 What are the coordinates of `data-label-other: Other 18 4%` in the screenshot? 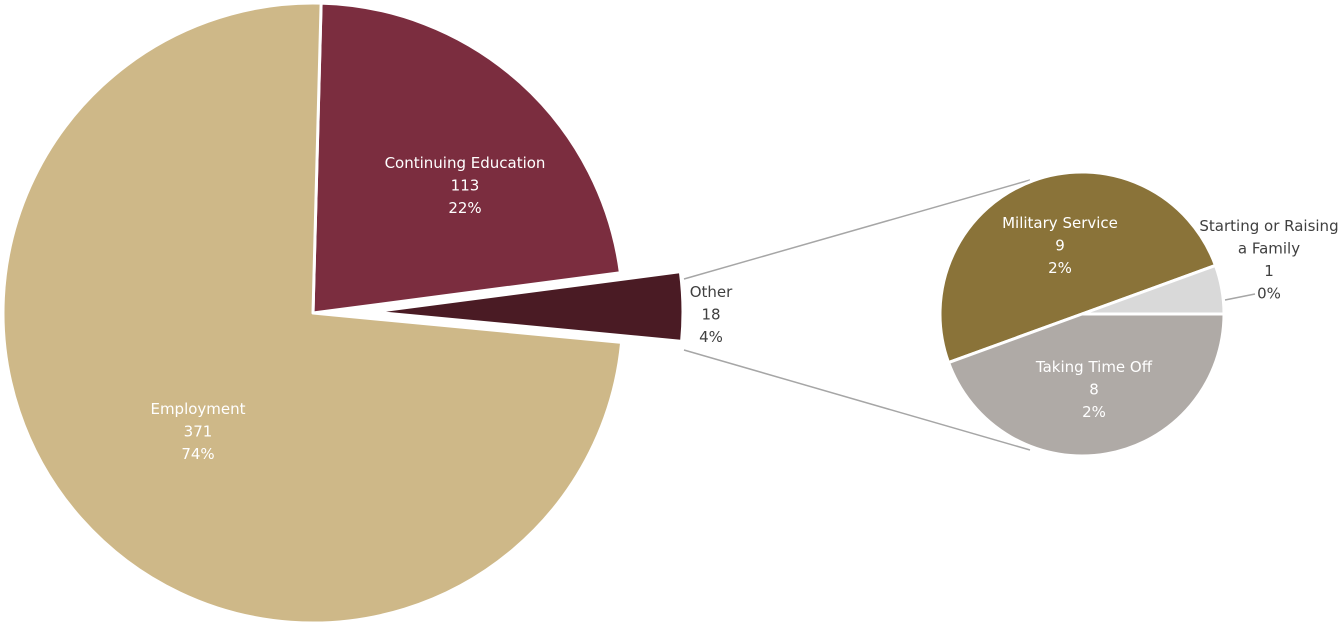 It's located at (711, 314).